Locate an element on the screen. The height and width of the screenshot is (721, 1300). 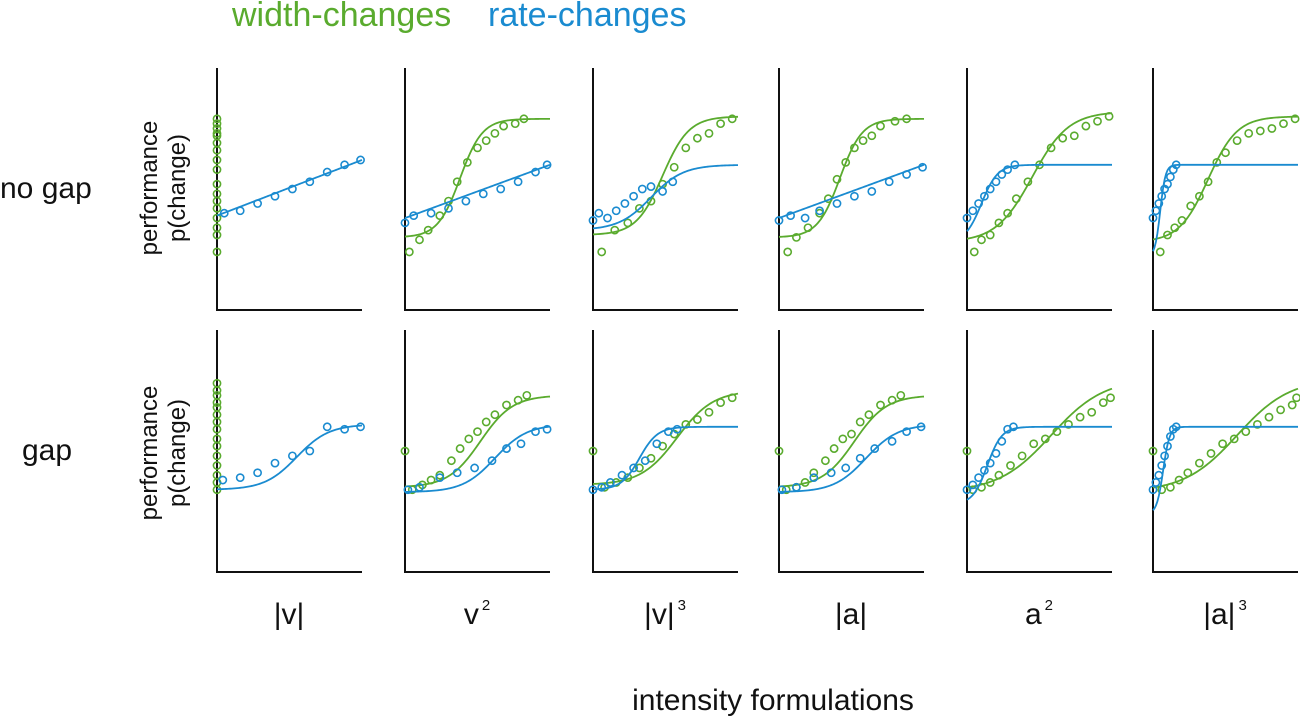
x-axis-title: intensity formulations is located at coordinates (773, 700).